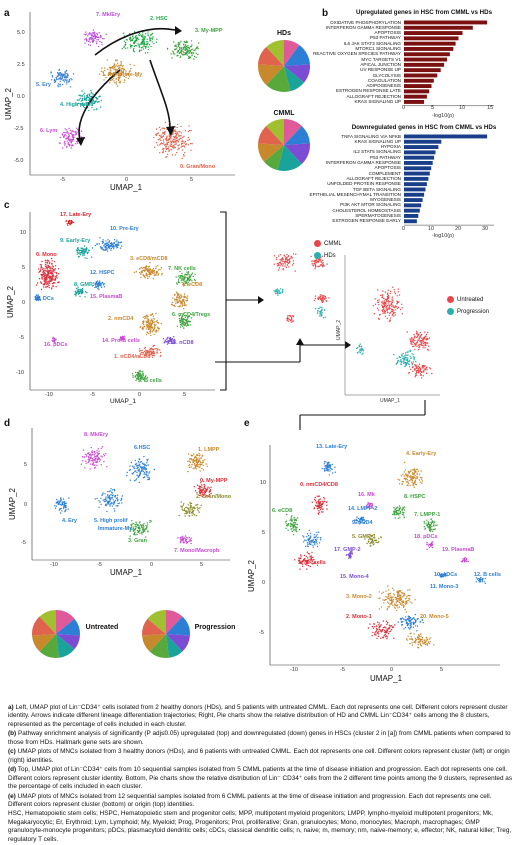 The width and height of the screenshot is (520, 845). What do you see at coordinates (364, 537) in the screenshot?
I see `e-cluster-label: 5. GMP-1` at bounding box center [364, 537].